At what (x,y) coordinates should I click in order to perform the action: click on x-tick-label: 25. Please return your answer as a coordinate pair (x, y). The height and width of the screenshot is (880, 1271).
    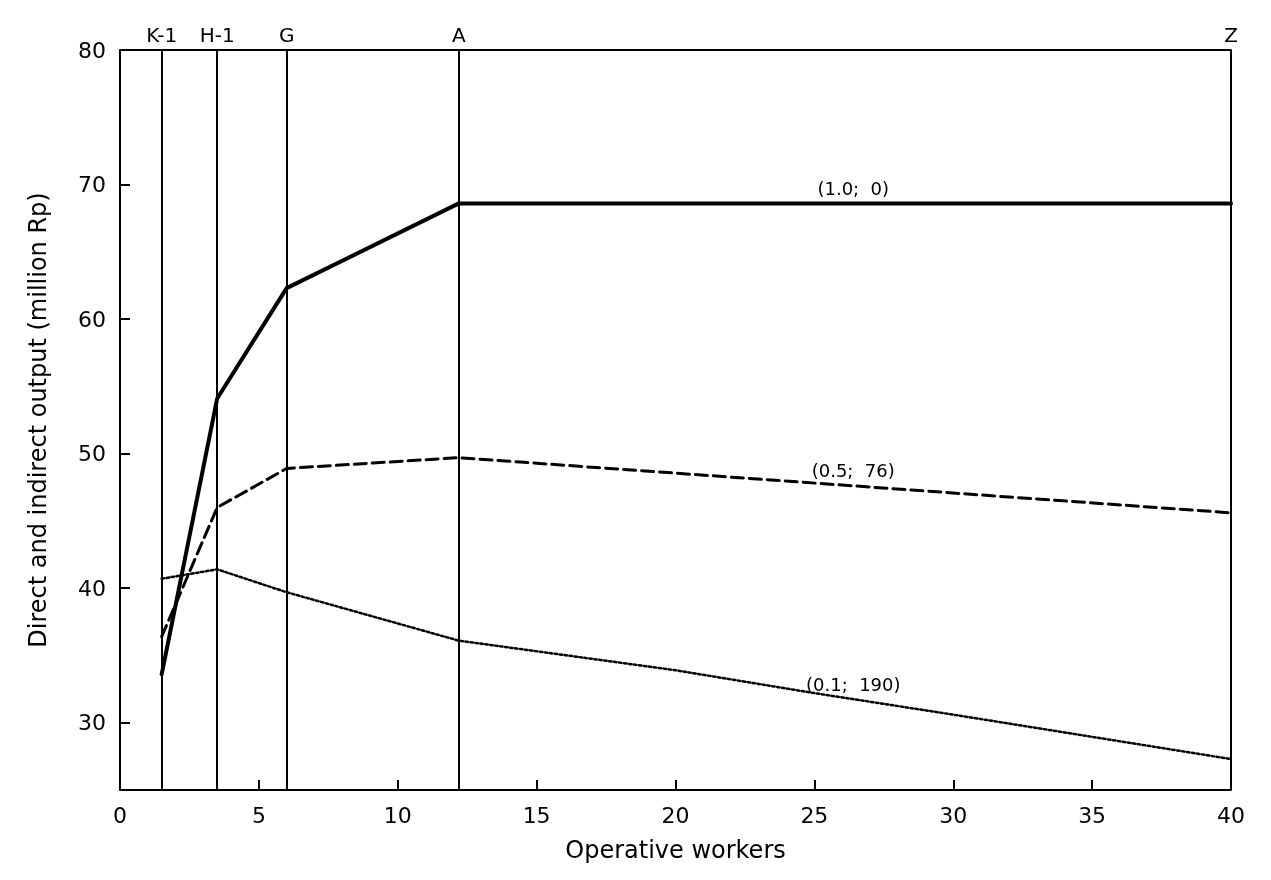
    Looking at the image, I should click on (814, 815).